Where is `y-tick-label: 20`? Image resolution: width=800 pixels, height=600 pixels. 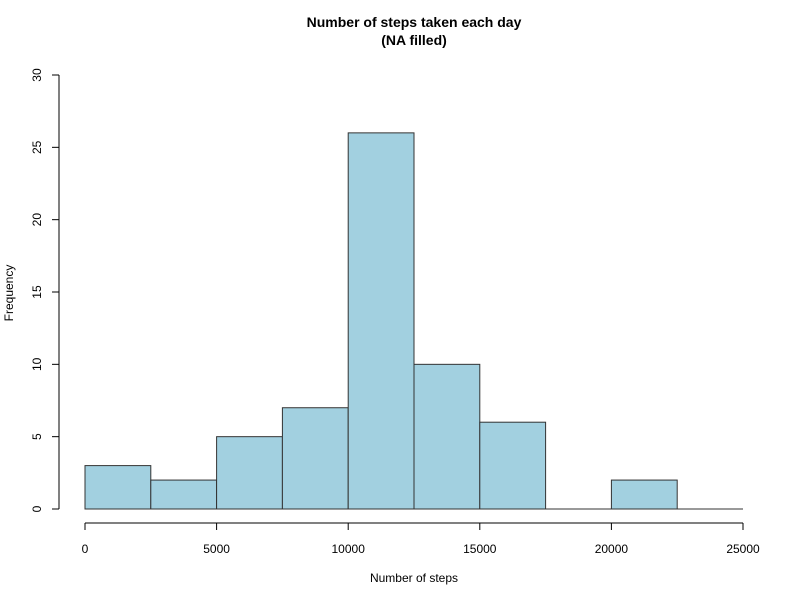 y-tick-label: 20 is located at coordinates (37, 220).